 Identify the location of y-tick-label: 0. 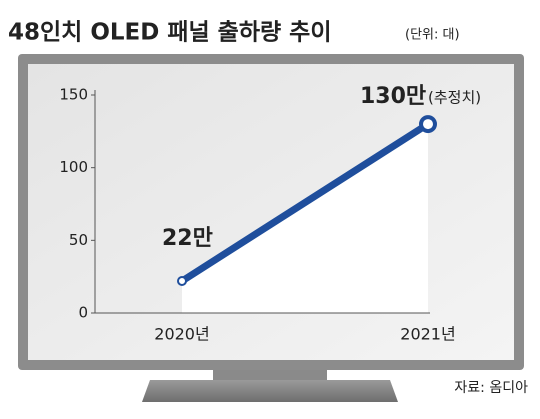
(83, 313).